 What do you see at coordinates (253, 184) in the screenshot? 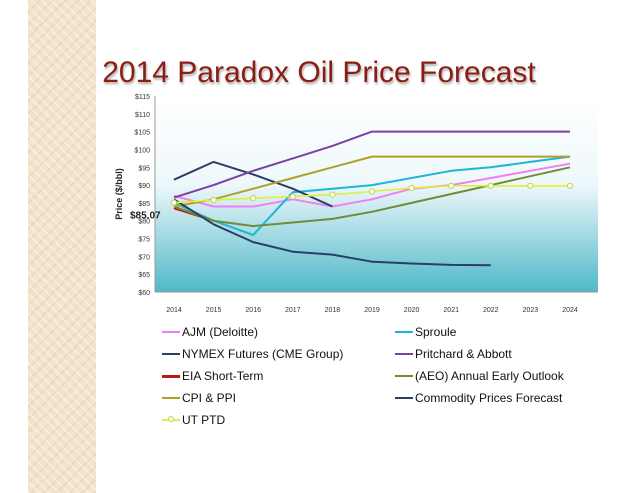
I see `series-line-nymex-futures-cme-group` at bounding box center [253, 184].